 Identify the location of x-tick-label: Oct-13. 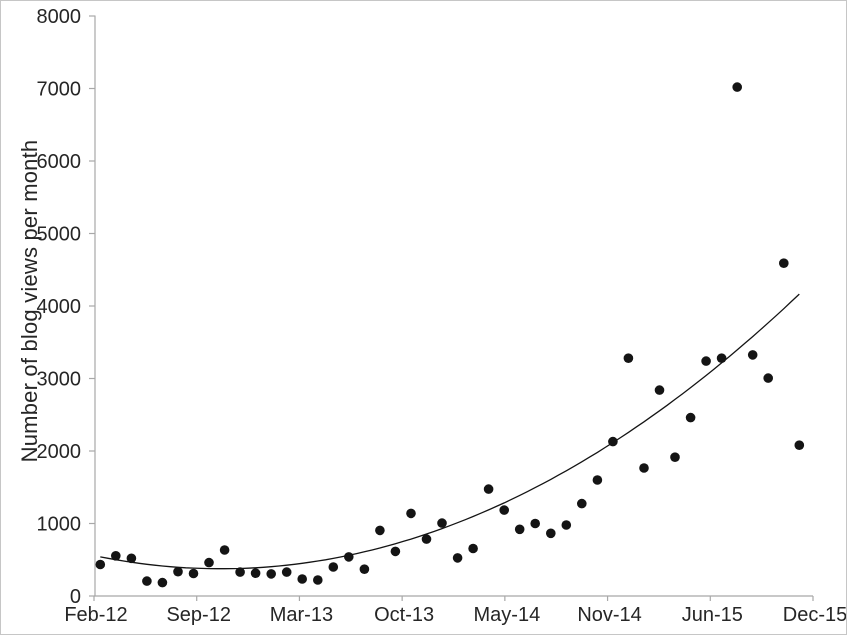
(404, 615).